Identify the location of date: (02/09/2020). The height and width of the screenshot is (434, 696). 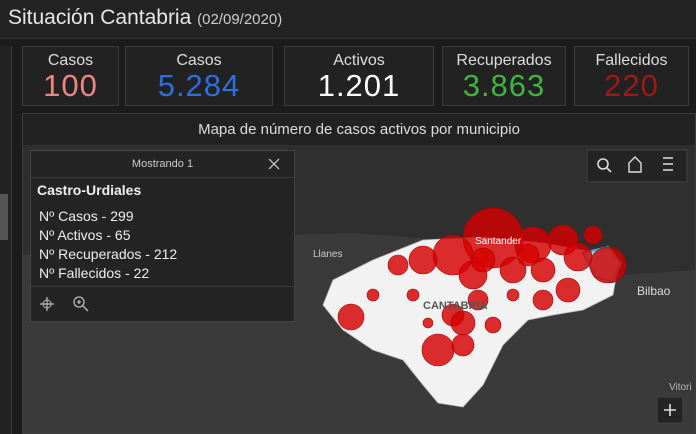
(240, 19).